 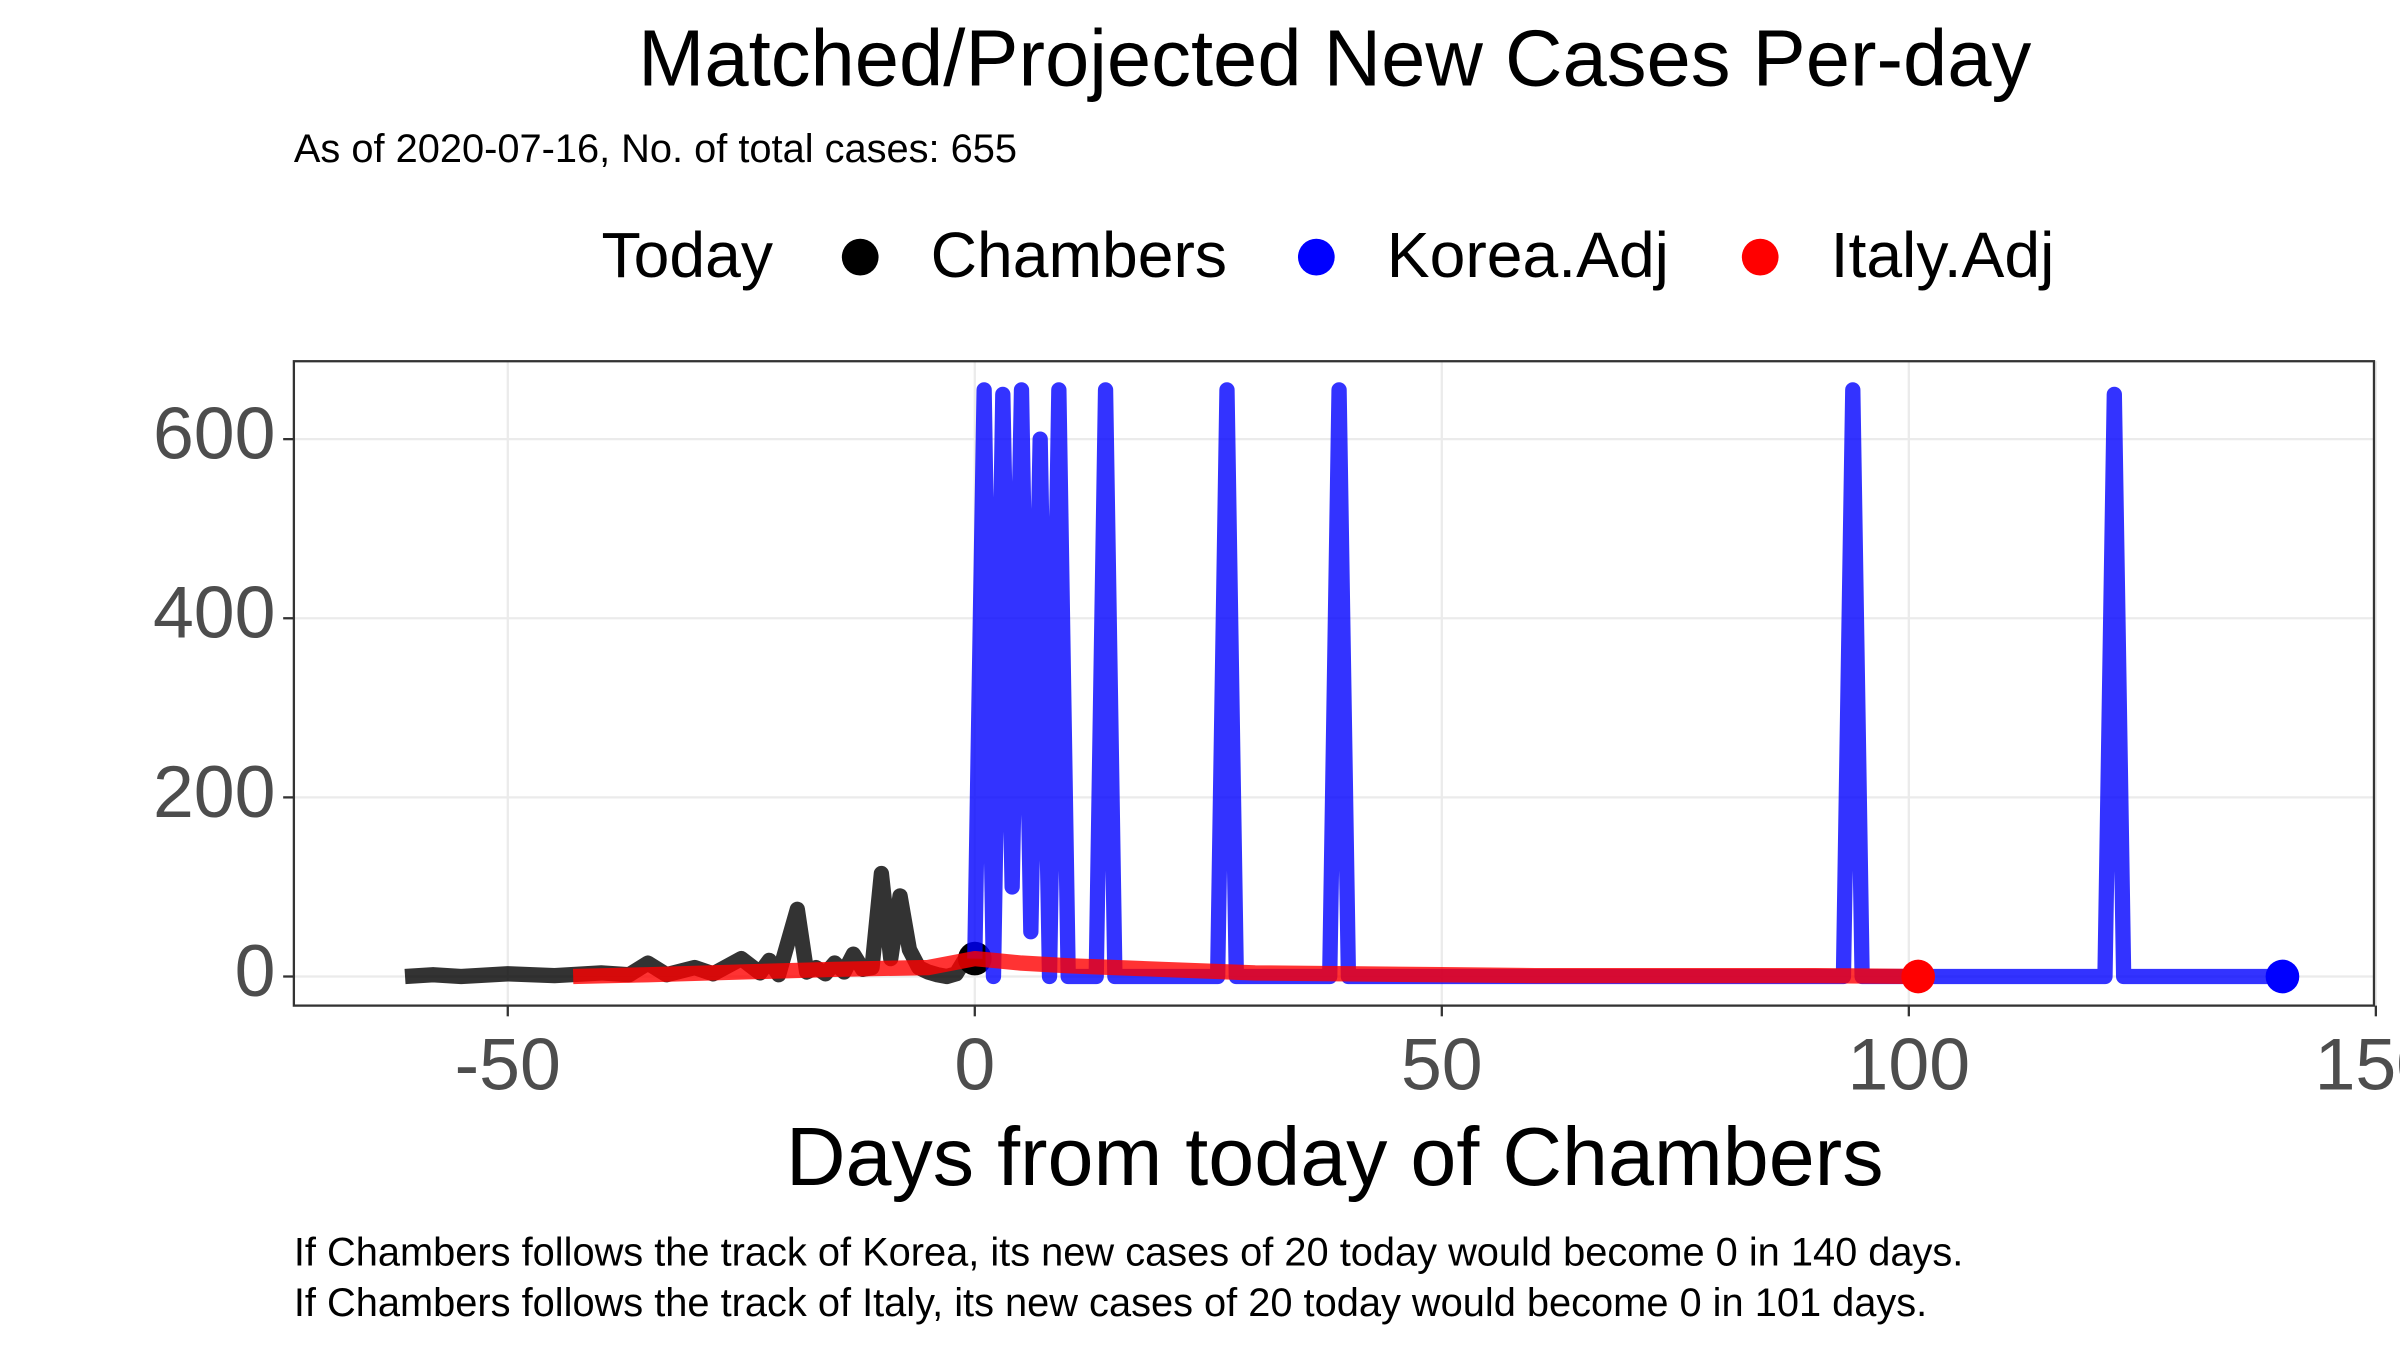 What do you see at coordinates (1909, 1063) in the screenshot?
I see `x-tick-label: 100` at bounding box center [1909, 1063].